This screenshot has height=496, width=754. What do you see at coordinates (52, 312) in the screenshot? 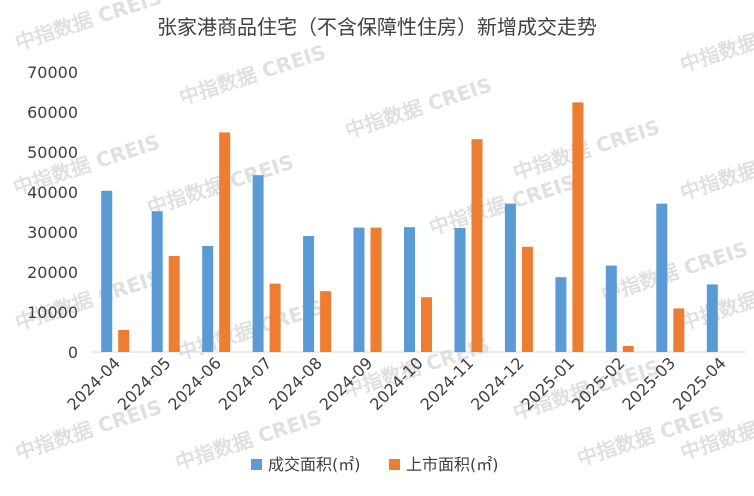
I see `y-tick-label: 10000` at bounding box center [52, 312].